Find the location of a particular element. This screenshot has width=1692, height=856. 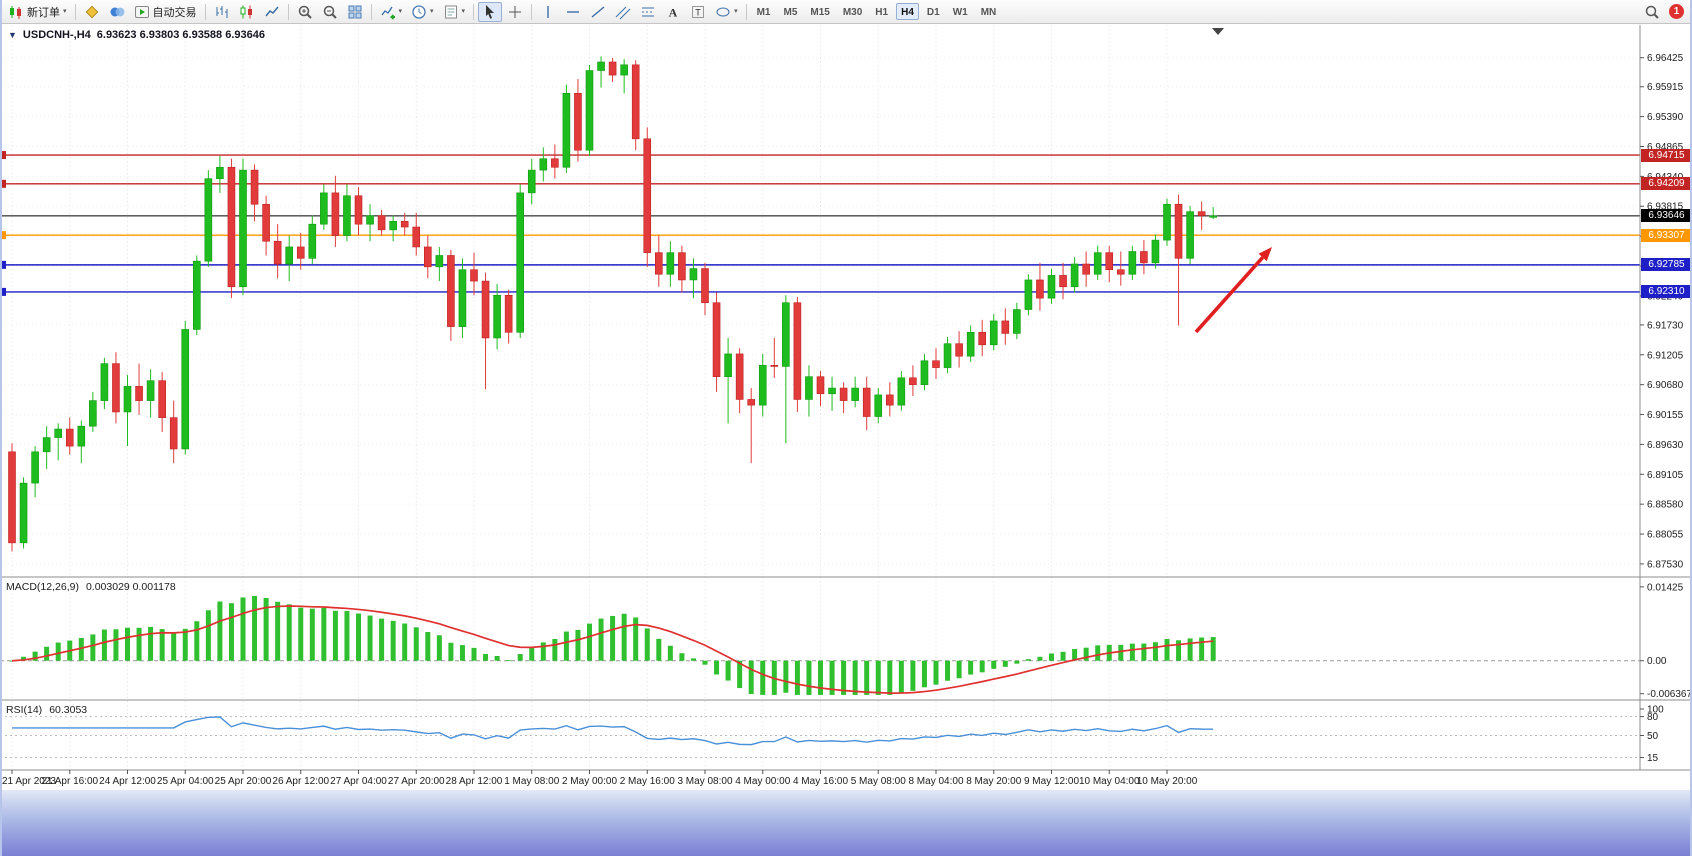

timeframe-m30-button: M30 is located at coordinates (852, 12).